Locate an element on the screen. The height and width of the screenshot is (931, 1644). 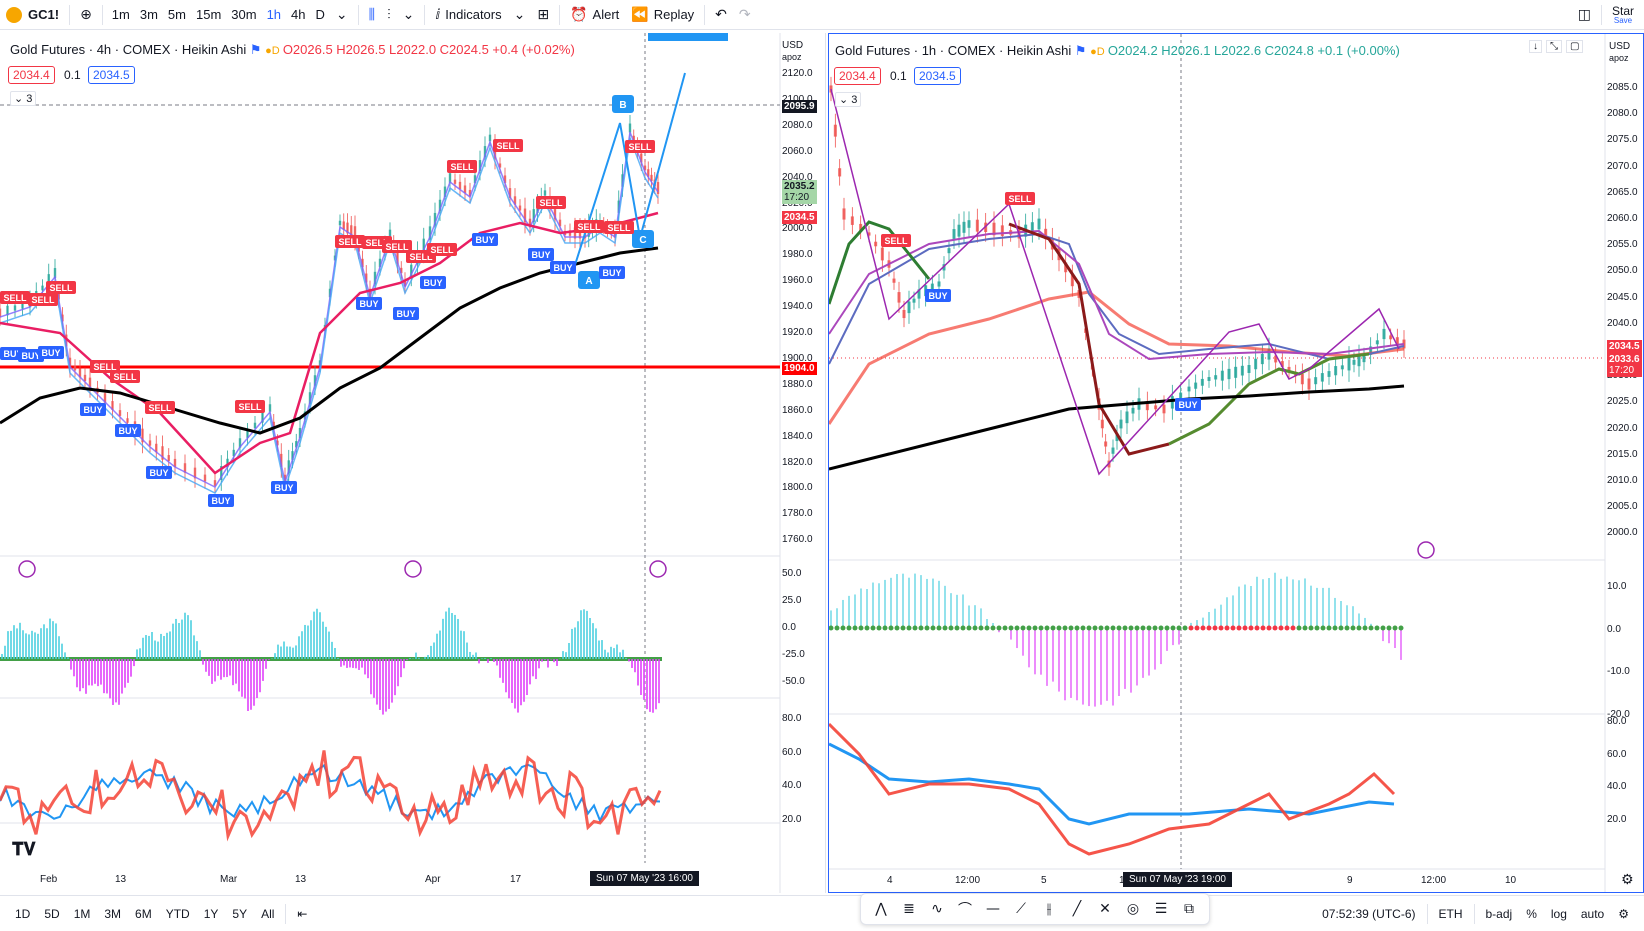
compare-add-icon: ⊕ is located at coordinates (86, 14).